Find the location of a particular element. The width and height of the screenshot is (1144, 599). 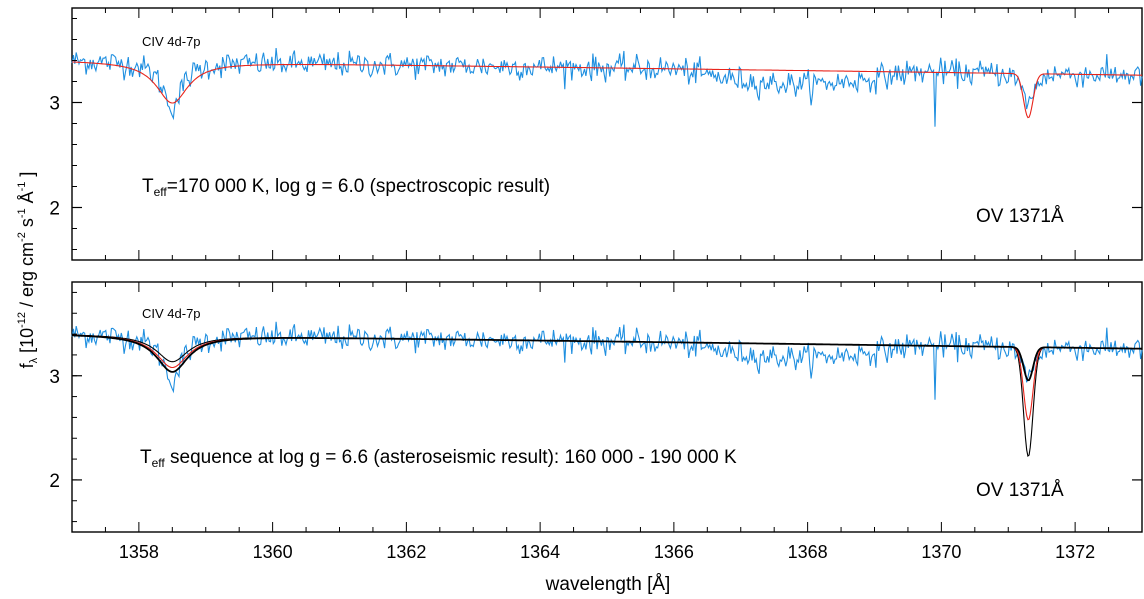

top-model-line is located at coordinates (607, 90).